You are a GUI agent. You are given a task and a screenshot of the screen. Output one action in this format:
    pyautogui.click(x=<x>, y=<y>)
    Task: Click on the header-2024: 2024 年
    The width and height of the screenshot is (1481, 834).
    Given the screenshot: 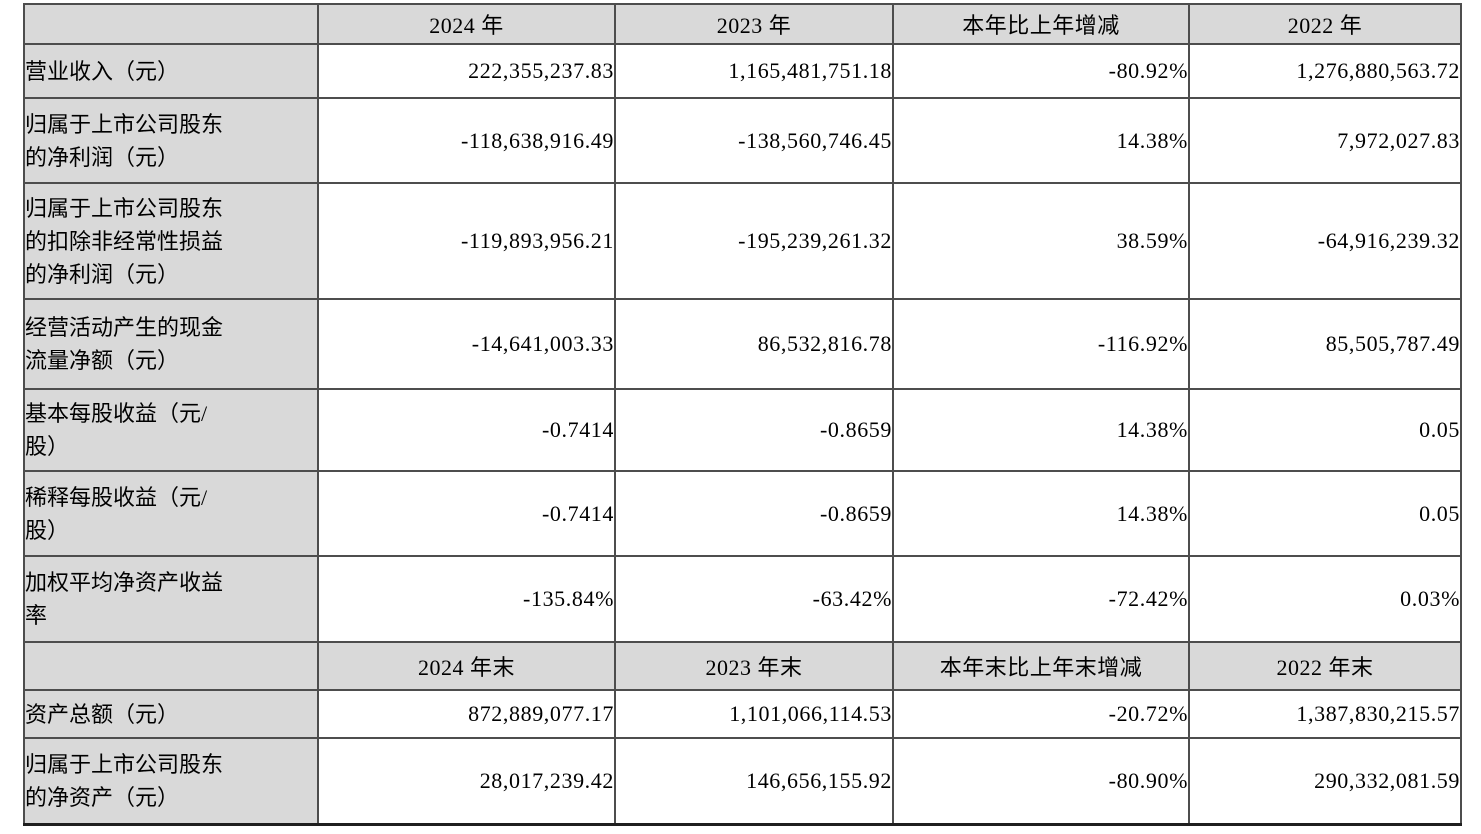 What is the action you would take?
    pyautogui.click(x=466, y=24)
    